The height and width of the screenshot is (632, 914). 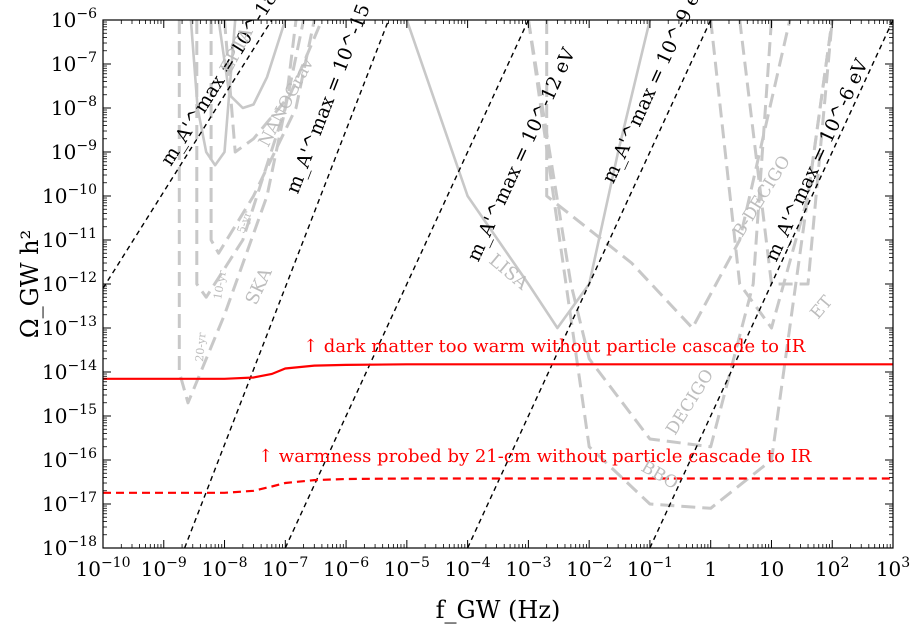 What do you see at coordinates (69, 415) in the screenshot?
I see `y-tick-label: 10⁻¹⁵` at bounding box center [69, 415].